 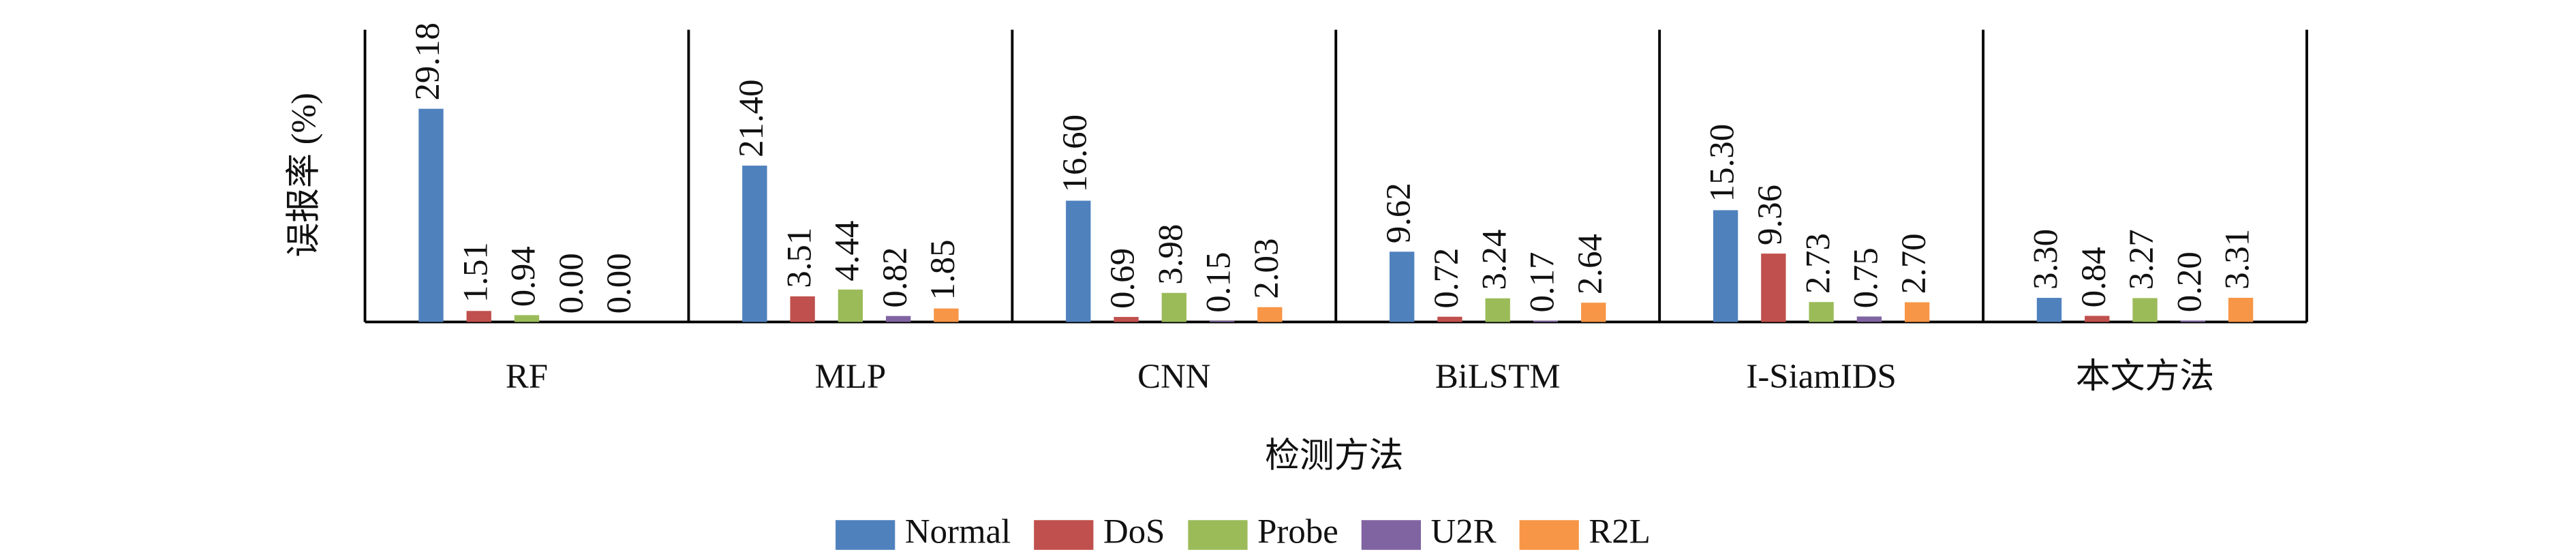 What do you see at coordinates (2238, 259) in the screenshot?
I see `value-label: 3.31` at bounding box center [2238, 259].